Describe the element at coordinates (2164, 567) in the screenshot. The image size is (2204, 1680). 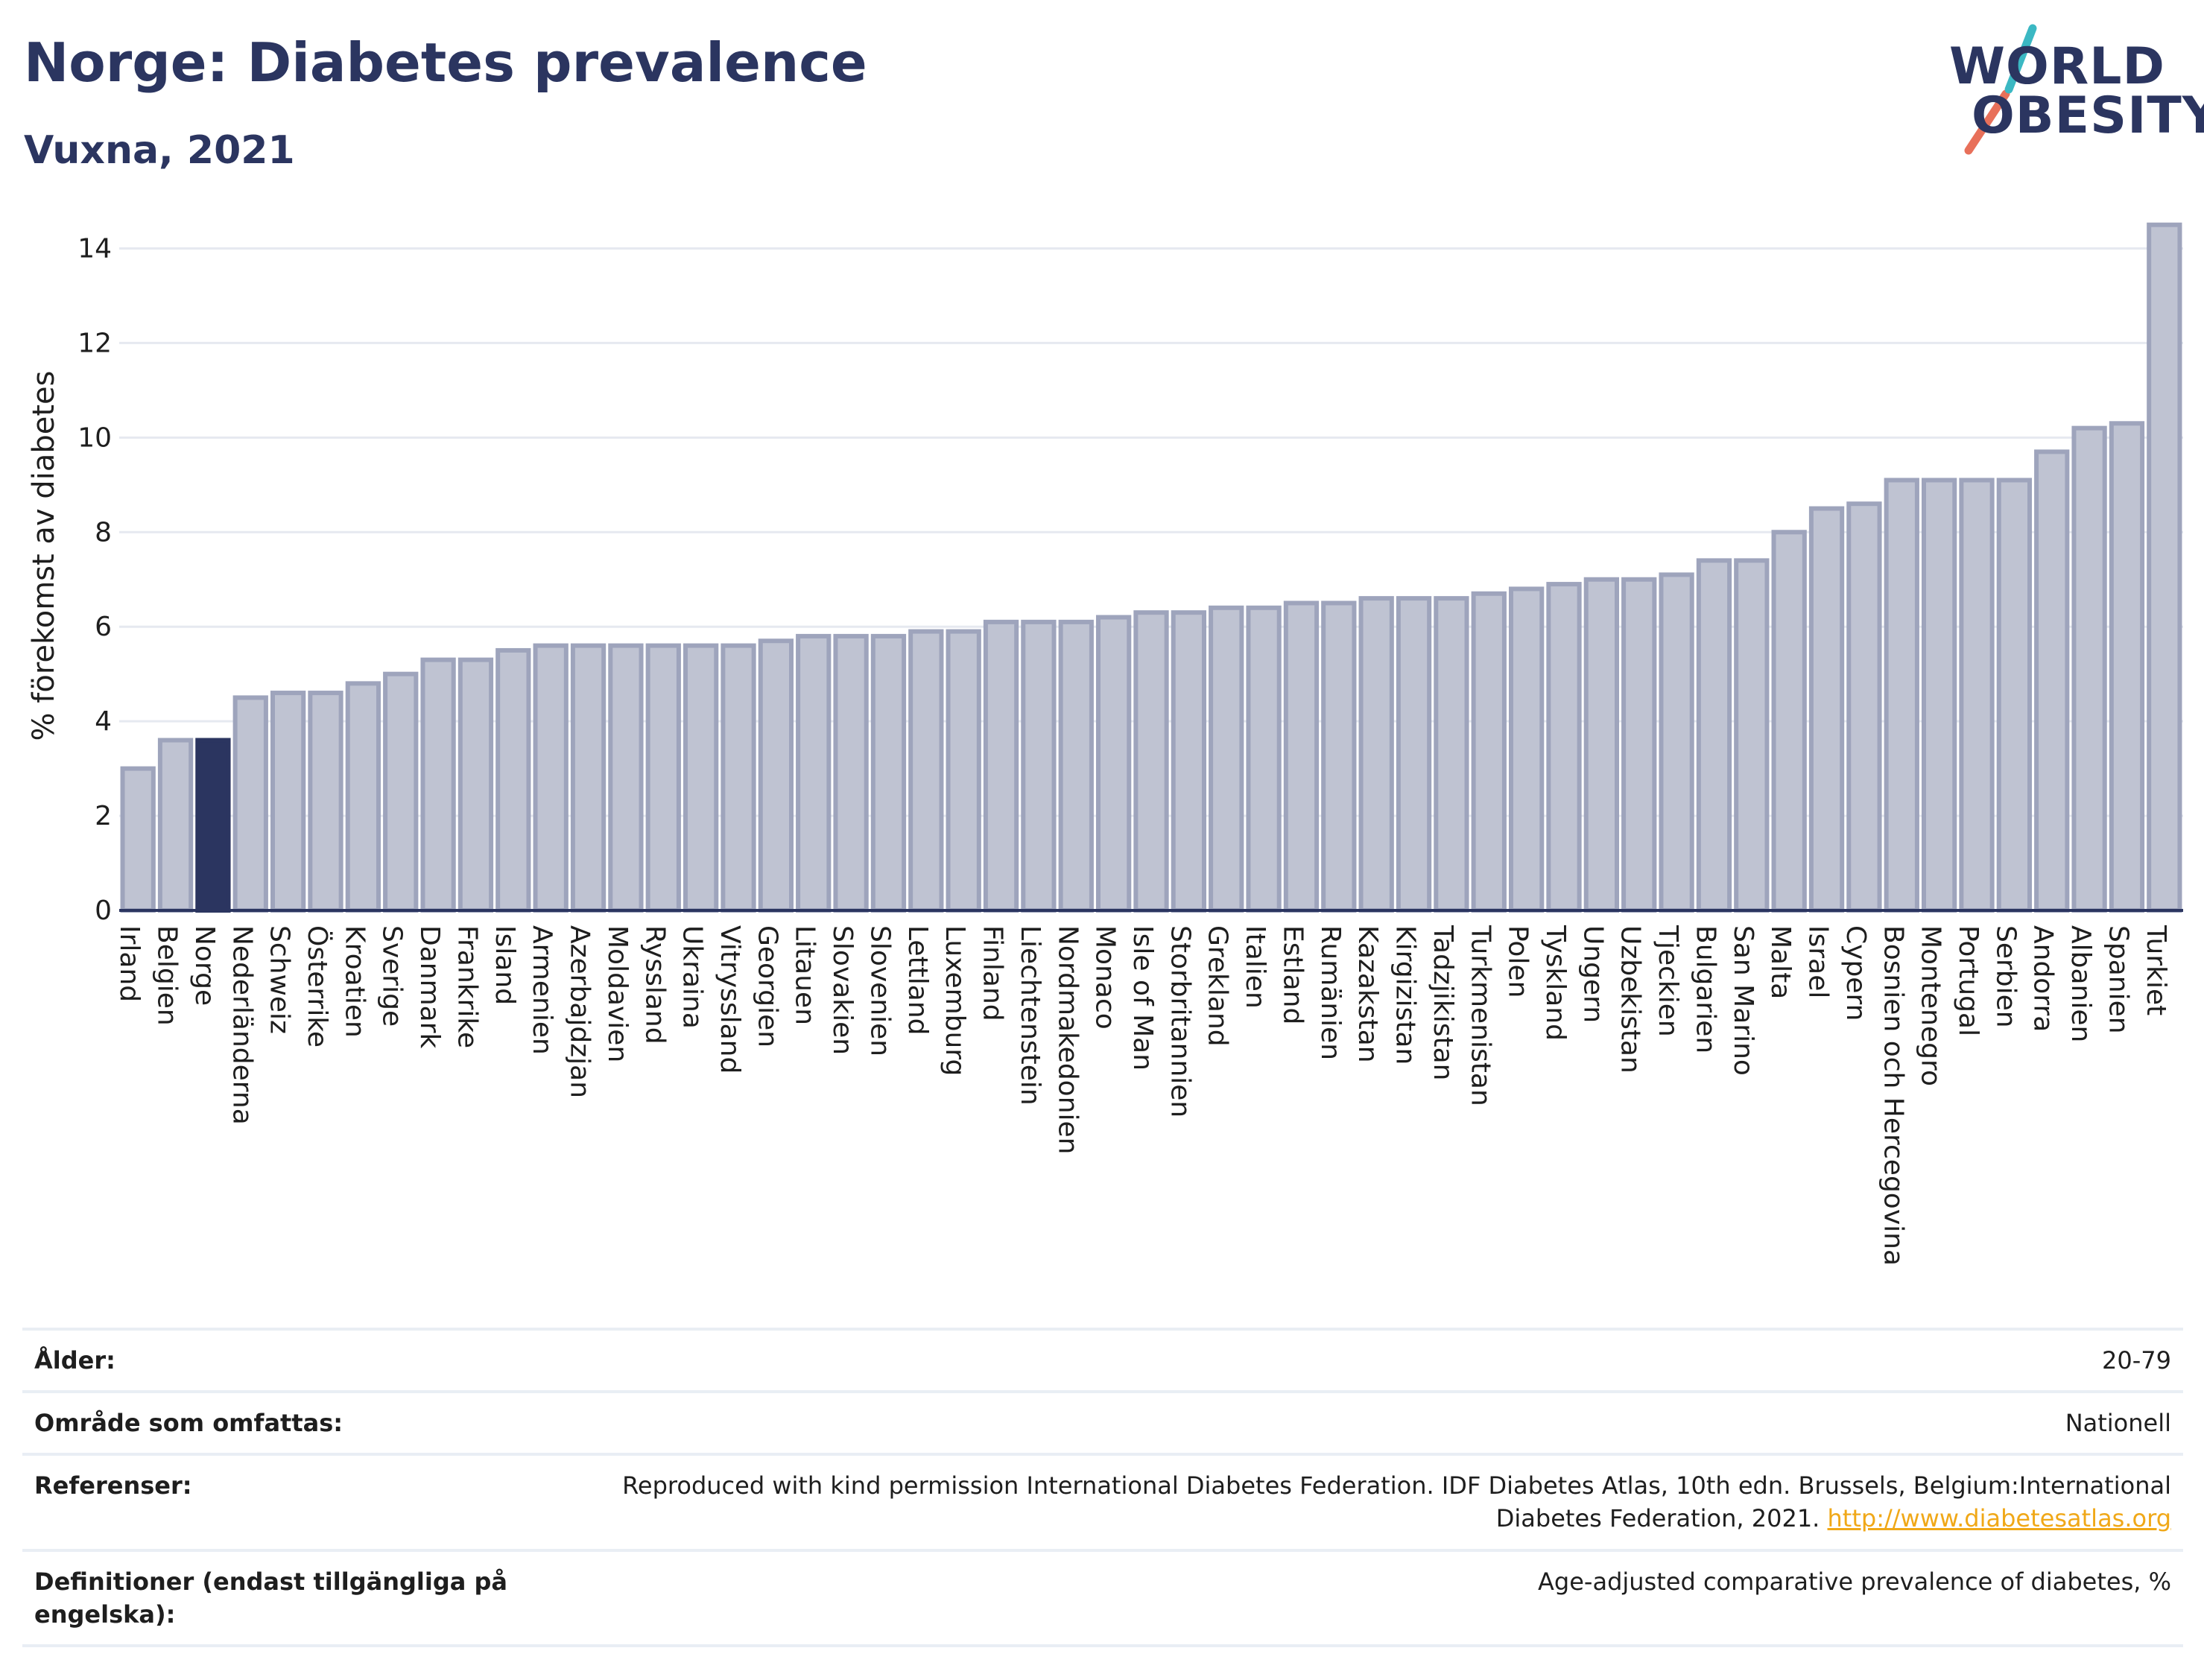
I see `bar-turkiet` at that location.